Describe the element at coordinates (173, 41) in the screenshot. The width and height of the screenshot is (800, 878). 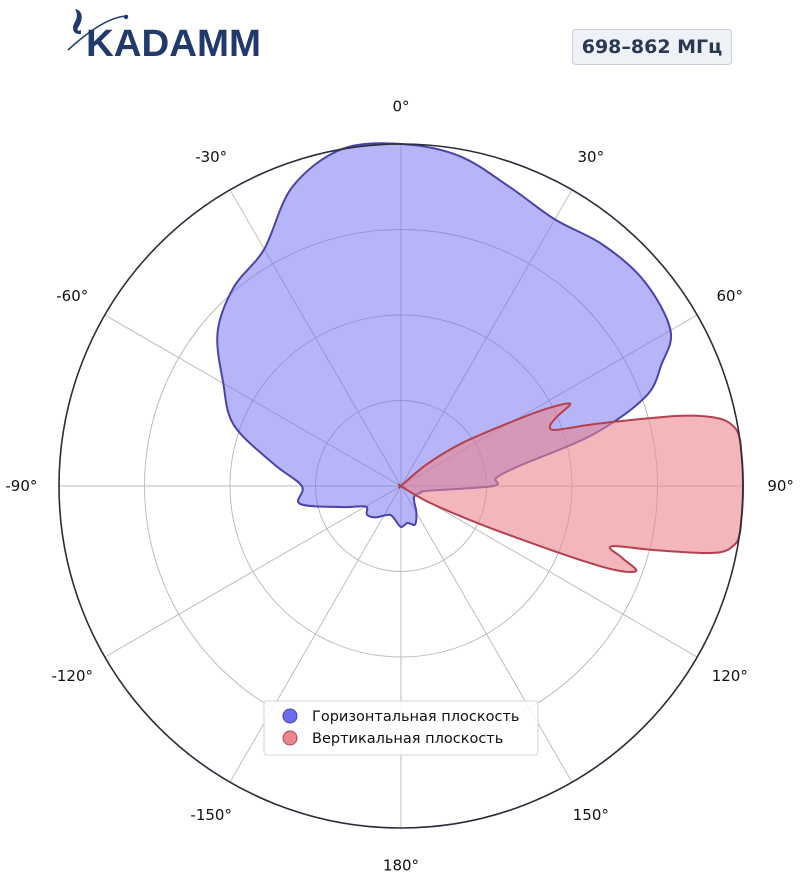
I see `logo-wordmark: KADAMM` at that location.